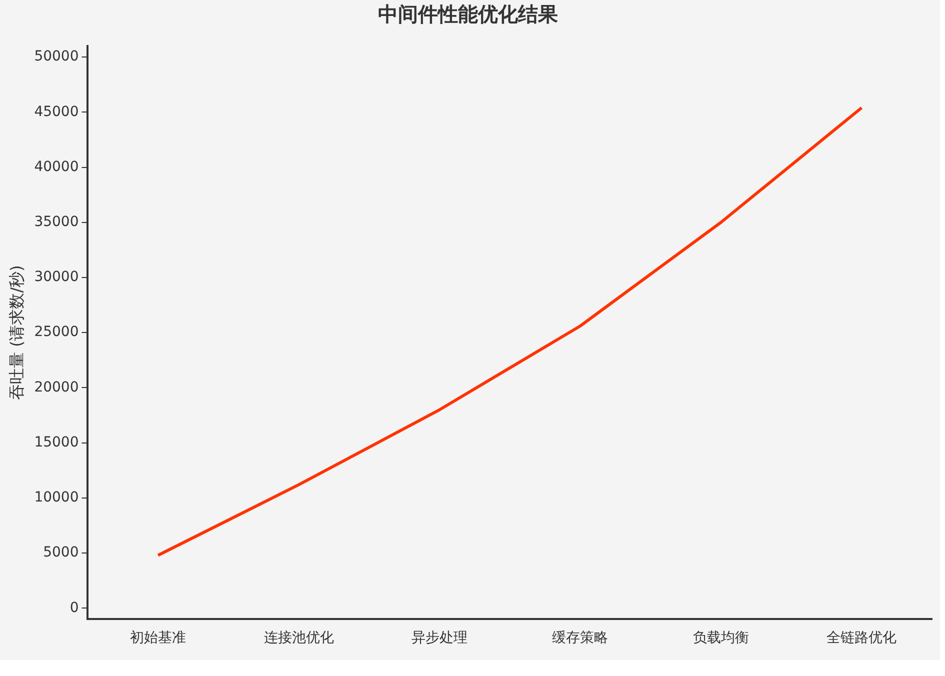  I want to click on y-tick-label: 30000, so click(56, 277).